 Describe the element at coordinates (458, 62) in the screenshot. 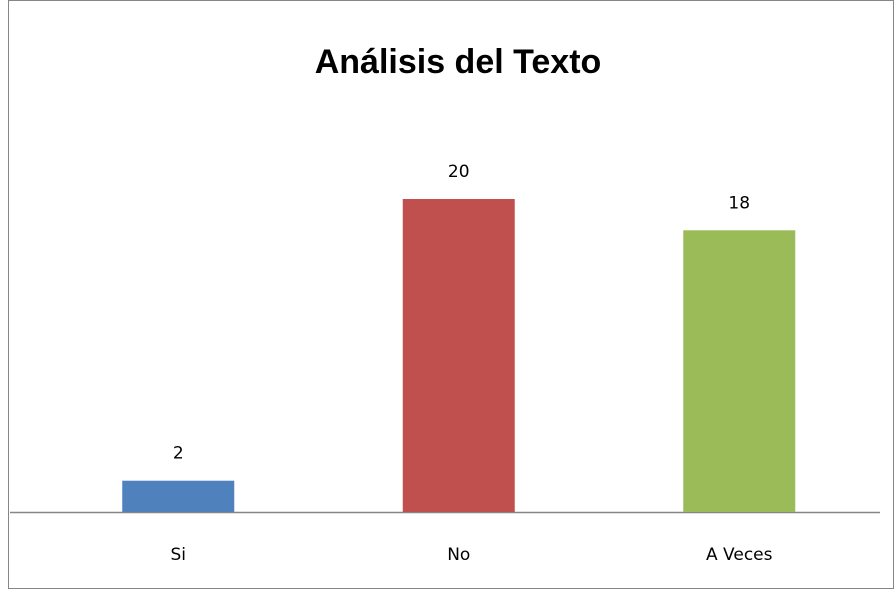

I see `chart-title: Análisis del Texto` at that location.